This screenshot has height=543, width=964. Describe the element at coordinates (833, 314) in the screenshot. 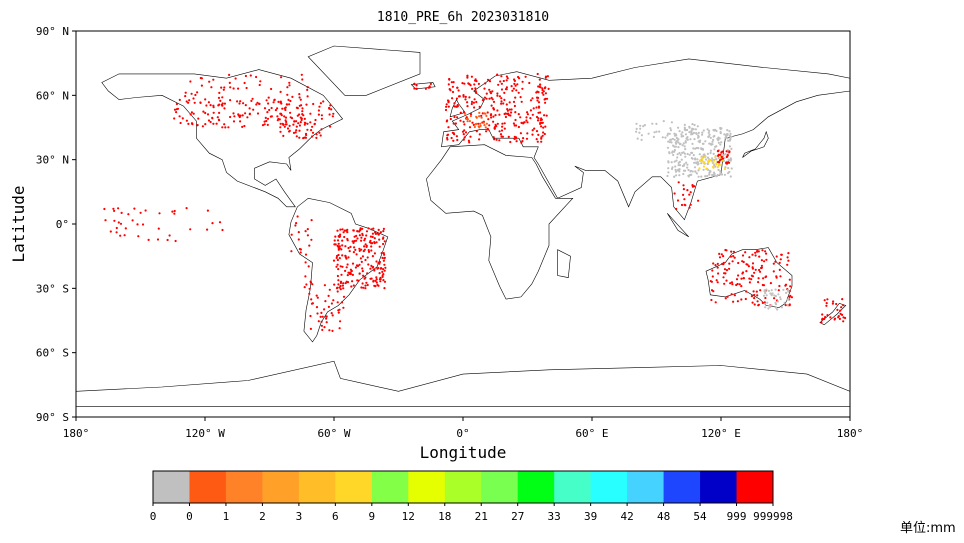

I see `coastline` at that location.